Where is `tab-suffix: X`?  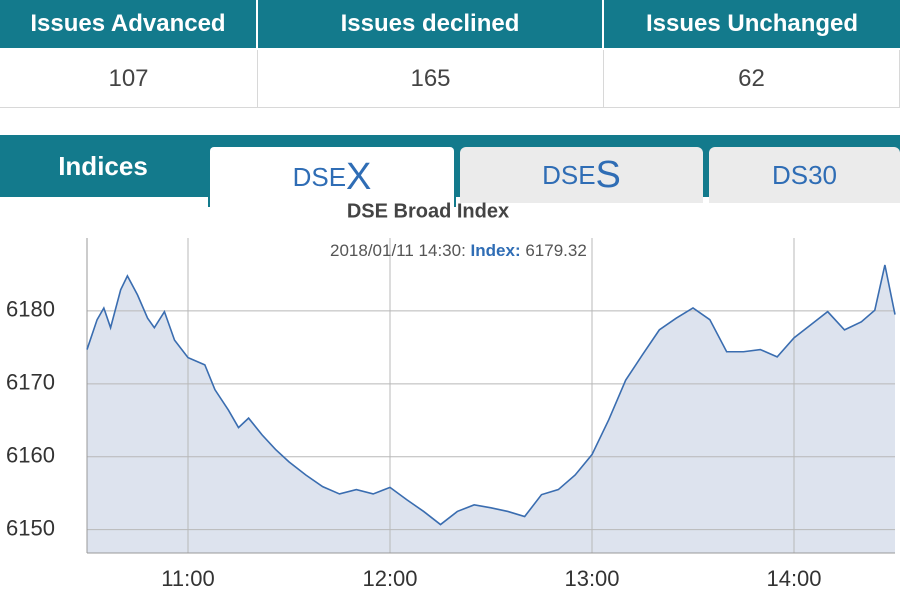
tab-suffix: X is located at coordinates (359, 176).